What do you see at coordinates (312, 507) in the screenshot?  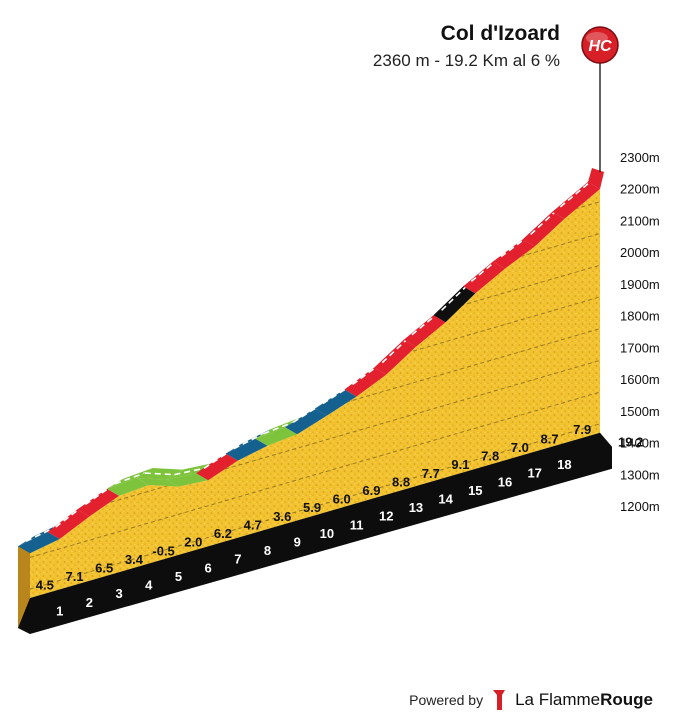 I see `gradient-percent-label: 5.9` at bounding box center [312, 507].